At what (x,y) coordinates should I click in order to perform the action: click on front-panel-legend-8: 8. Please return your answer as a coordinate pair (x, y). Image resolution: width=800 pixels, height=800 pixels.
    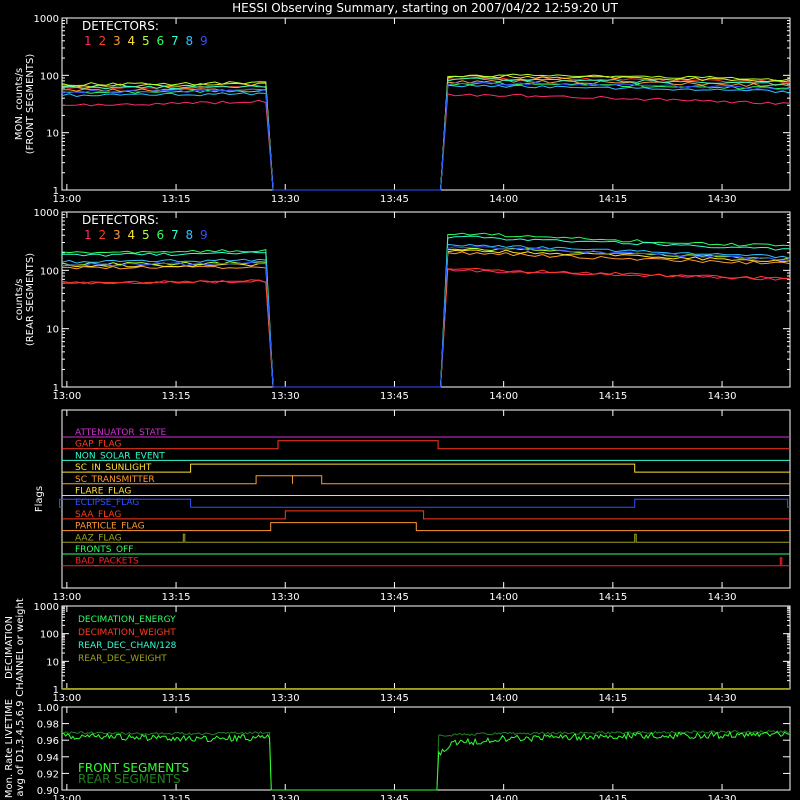
    Looking at the image, I should click on (190, 41).